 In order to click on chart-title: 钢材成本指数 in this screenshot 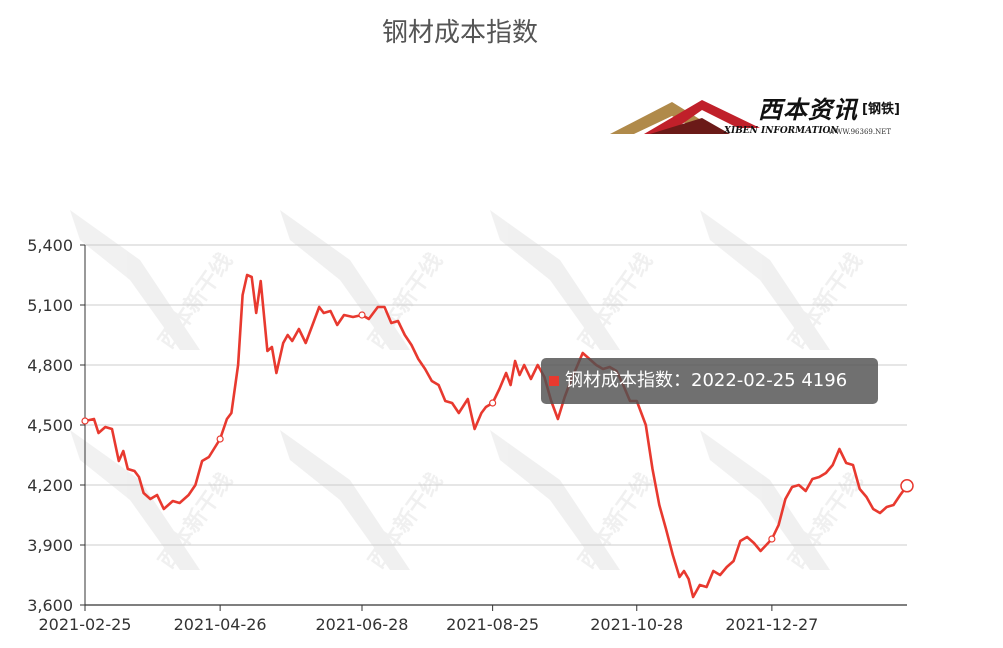, I will do `click(459, 33)`.